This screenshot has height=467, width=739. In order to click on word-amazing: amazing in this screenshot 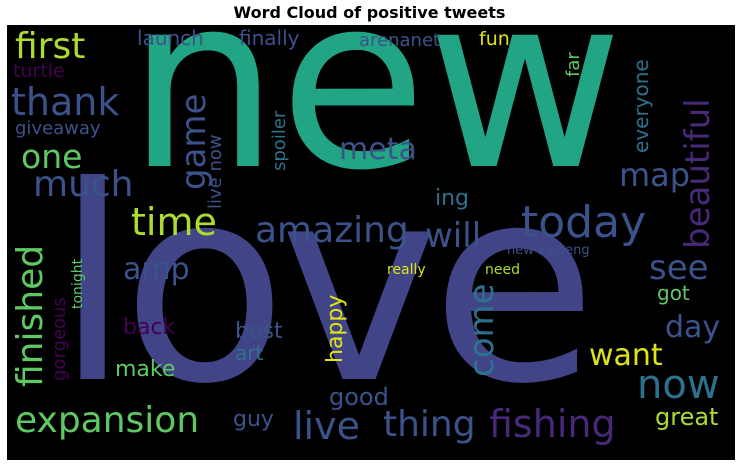, I will do `click(332, 230)`.